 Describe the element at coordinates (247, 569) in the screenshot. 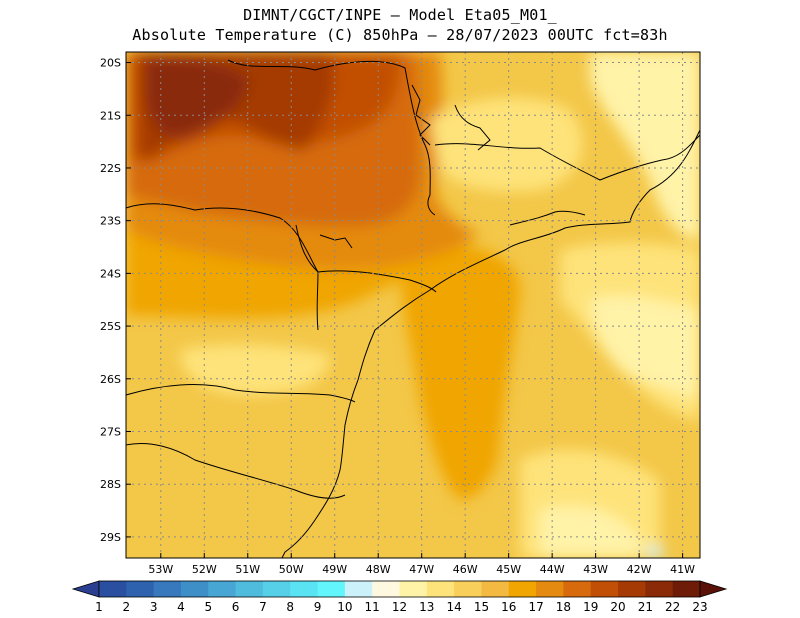

I see `lon-tick-label: 51W` at that location.